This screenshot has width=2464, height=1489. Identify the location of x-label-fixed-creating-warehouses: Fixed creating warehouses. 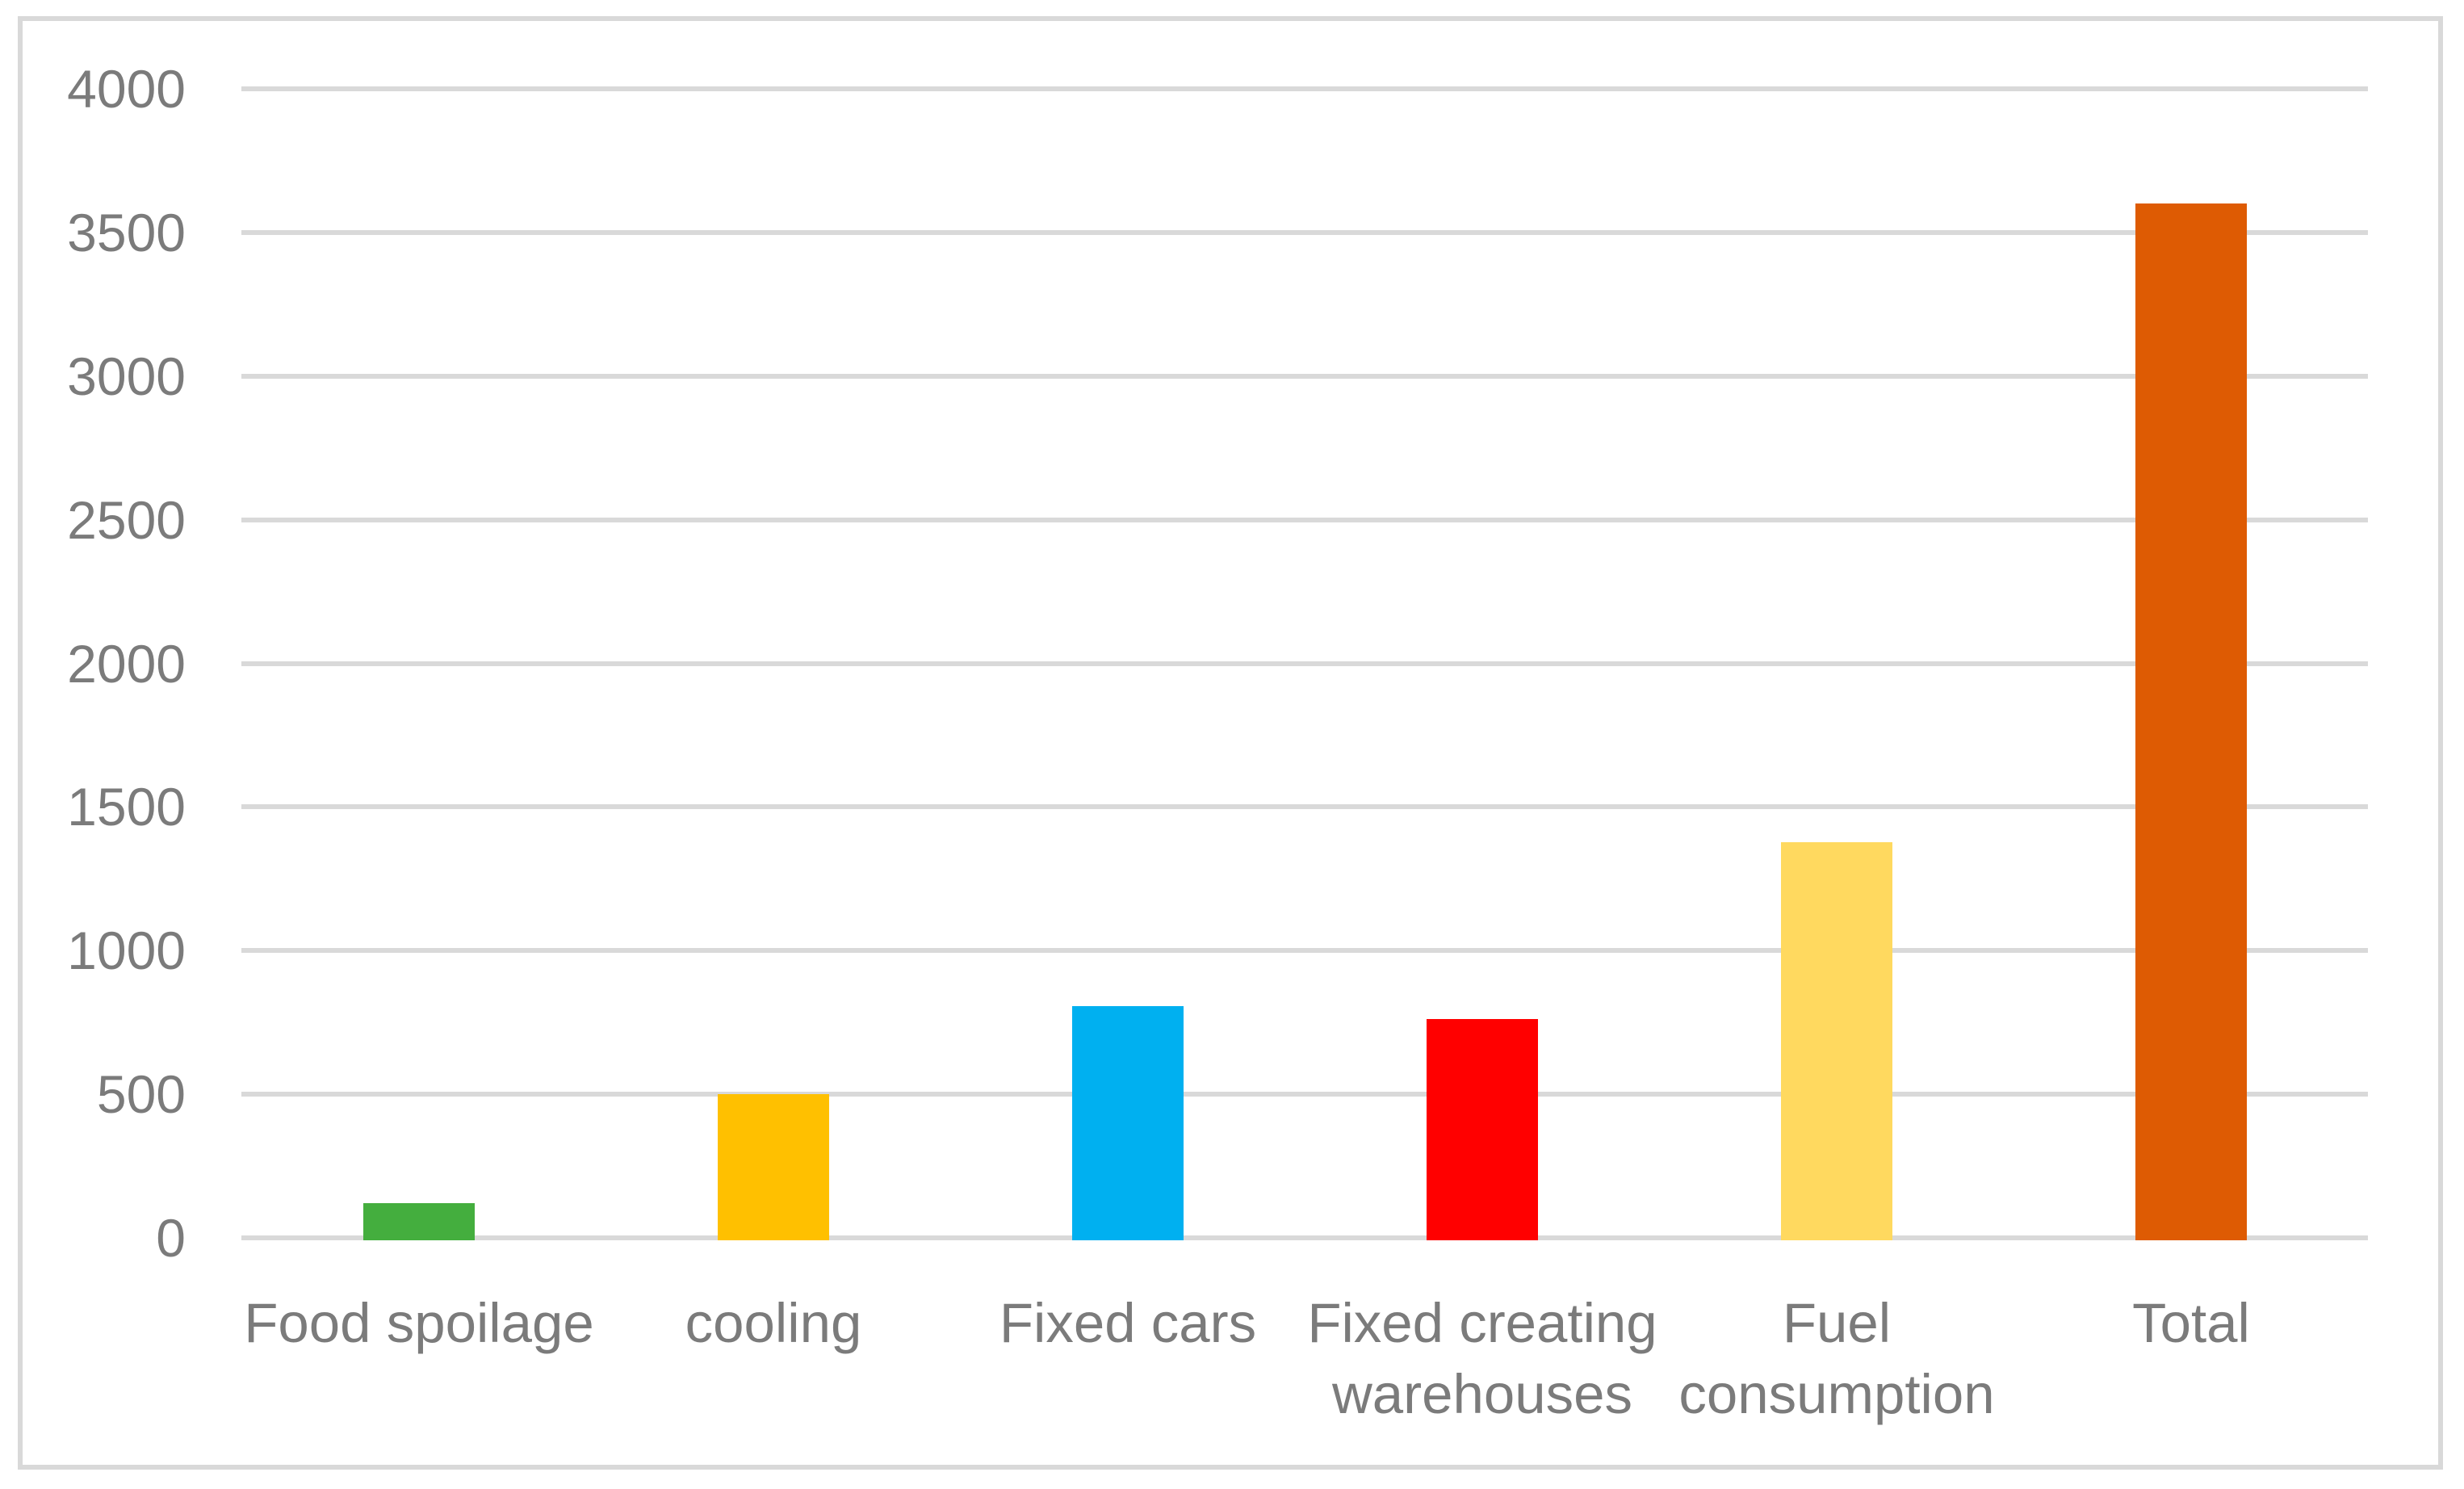
(1482, 1359).